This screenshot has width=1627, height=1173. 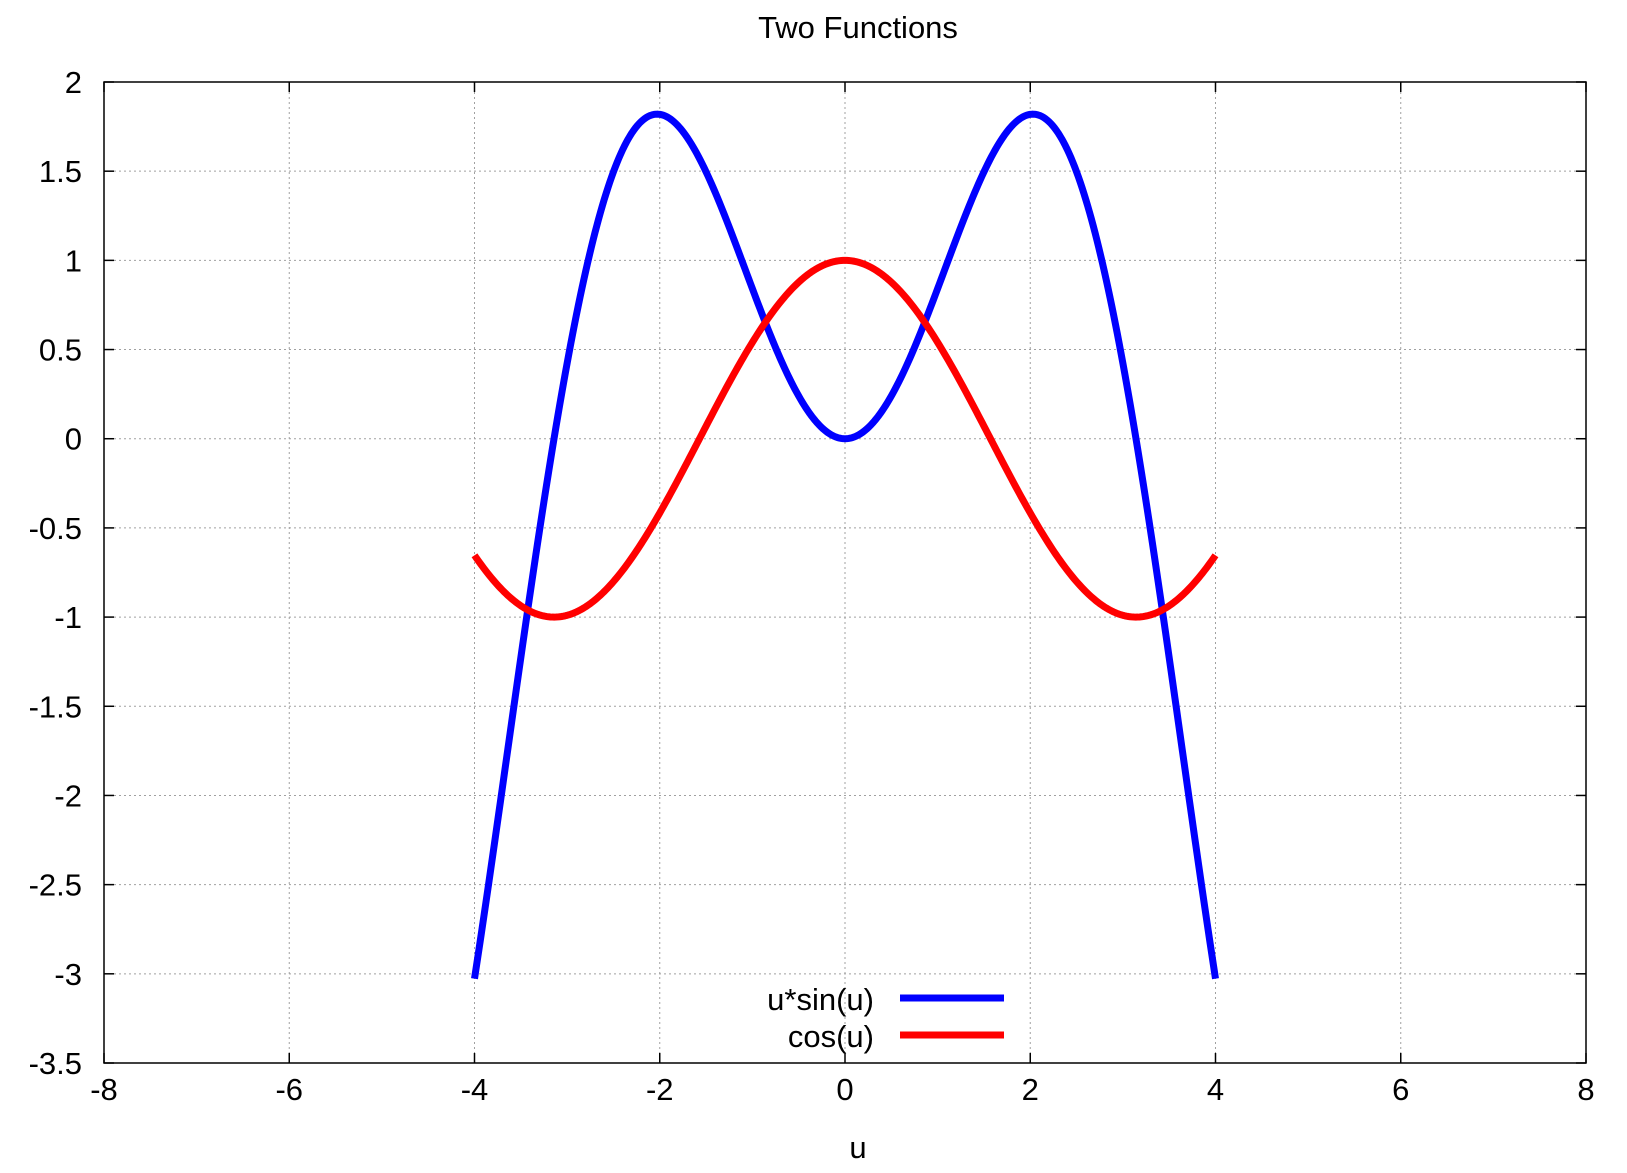 I want to click on legend-label-series-1: cos(u), so click(x=831, y=1036).